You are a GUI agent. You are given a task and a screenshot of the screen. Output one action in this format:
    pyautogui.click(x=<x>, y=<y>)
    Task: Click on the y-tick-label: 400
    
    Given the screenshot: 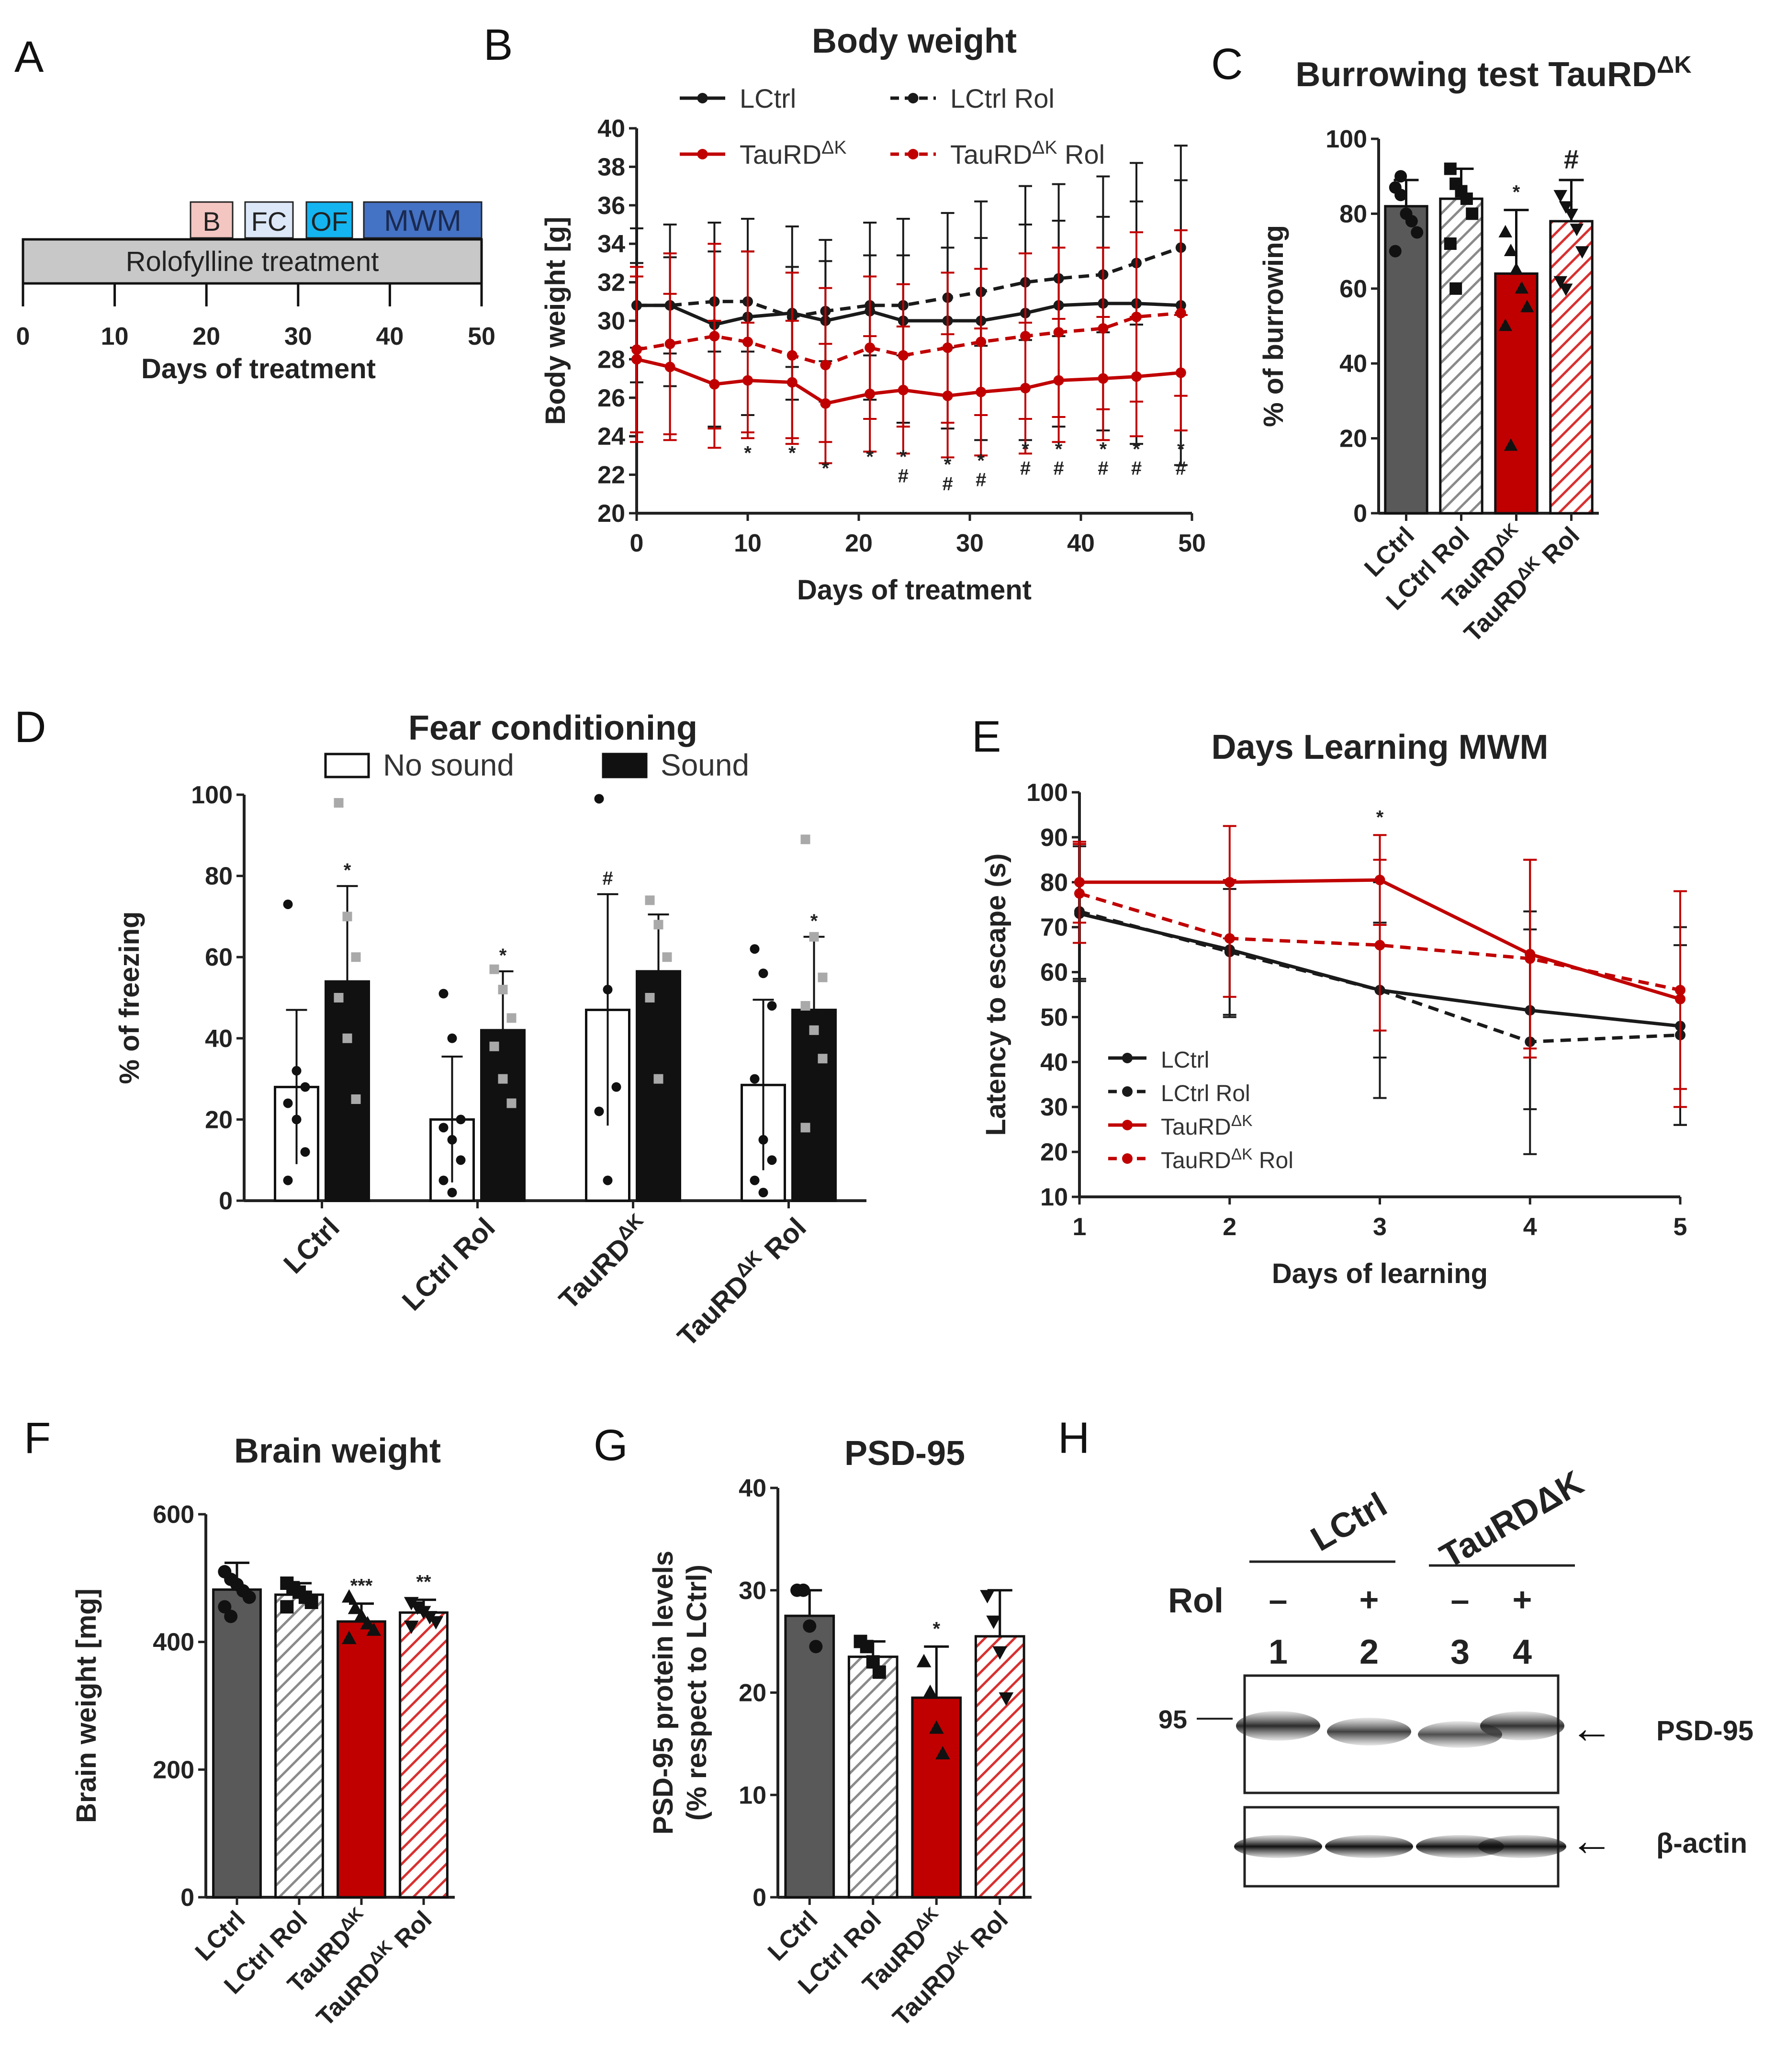 What is the action you would take?
    pyautogui.click(x=173, y=1643)
    